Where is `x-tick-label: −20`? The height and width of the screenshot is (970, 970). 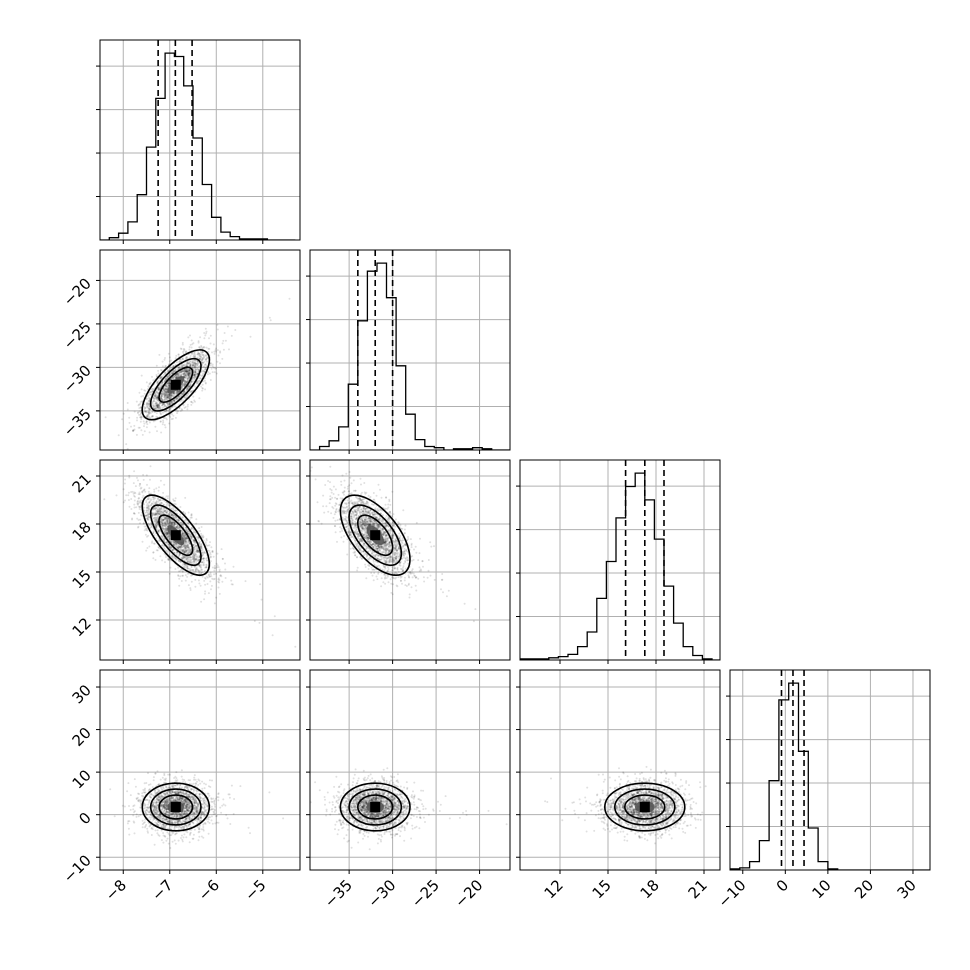
x-tick-label: −20 is located at coordinates (468, 893).